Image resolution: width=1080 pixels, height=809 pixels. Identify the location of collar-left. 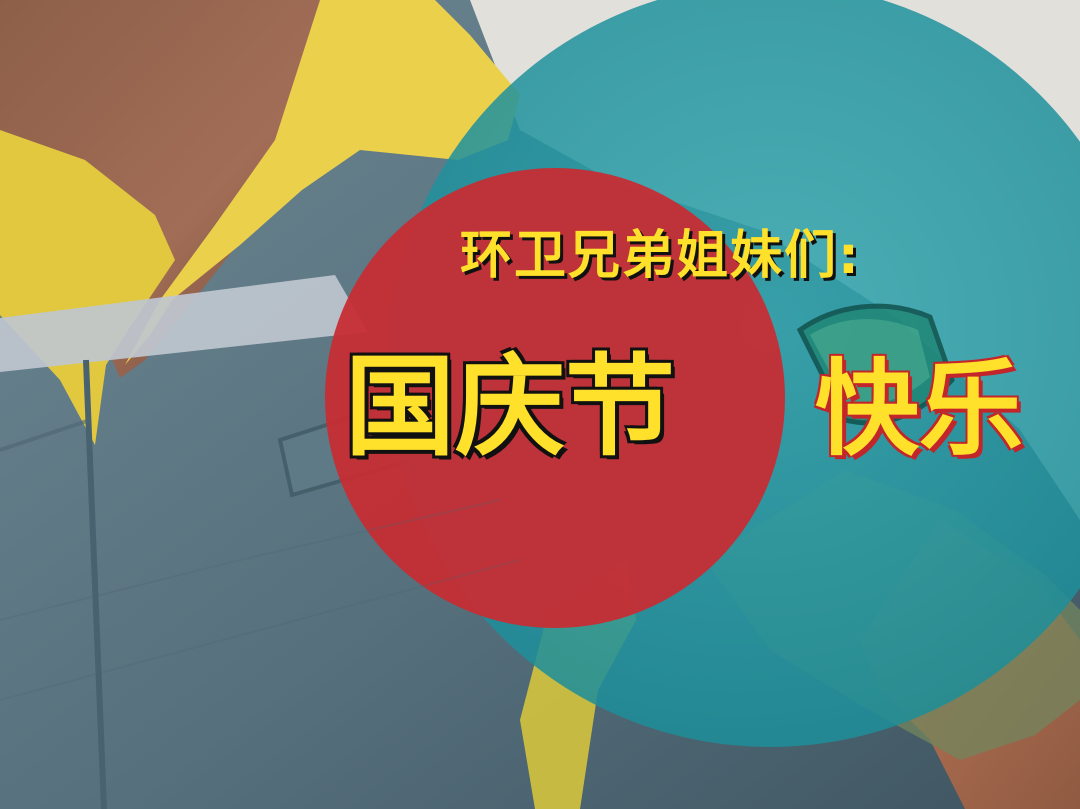
(87, 287).